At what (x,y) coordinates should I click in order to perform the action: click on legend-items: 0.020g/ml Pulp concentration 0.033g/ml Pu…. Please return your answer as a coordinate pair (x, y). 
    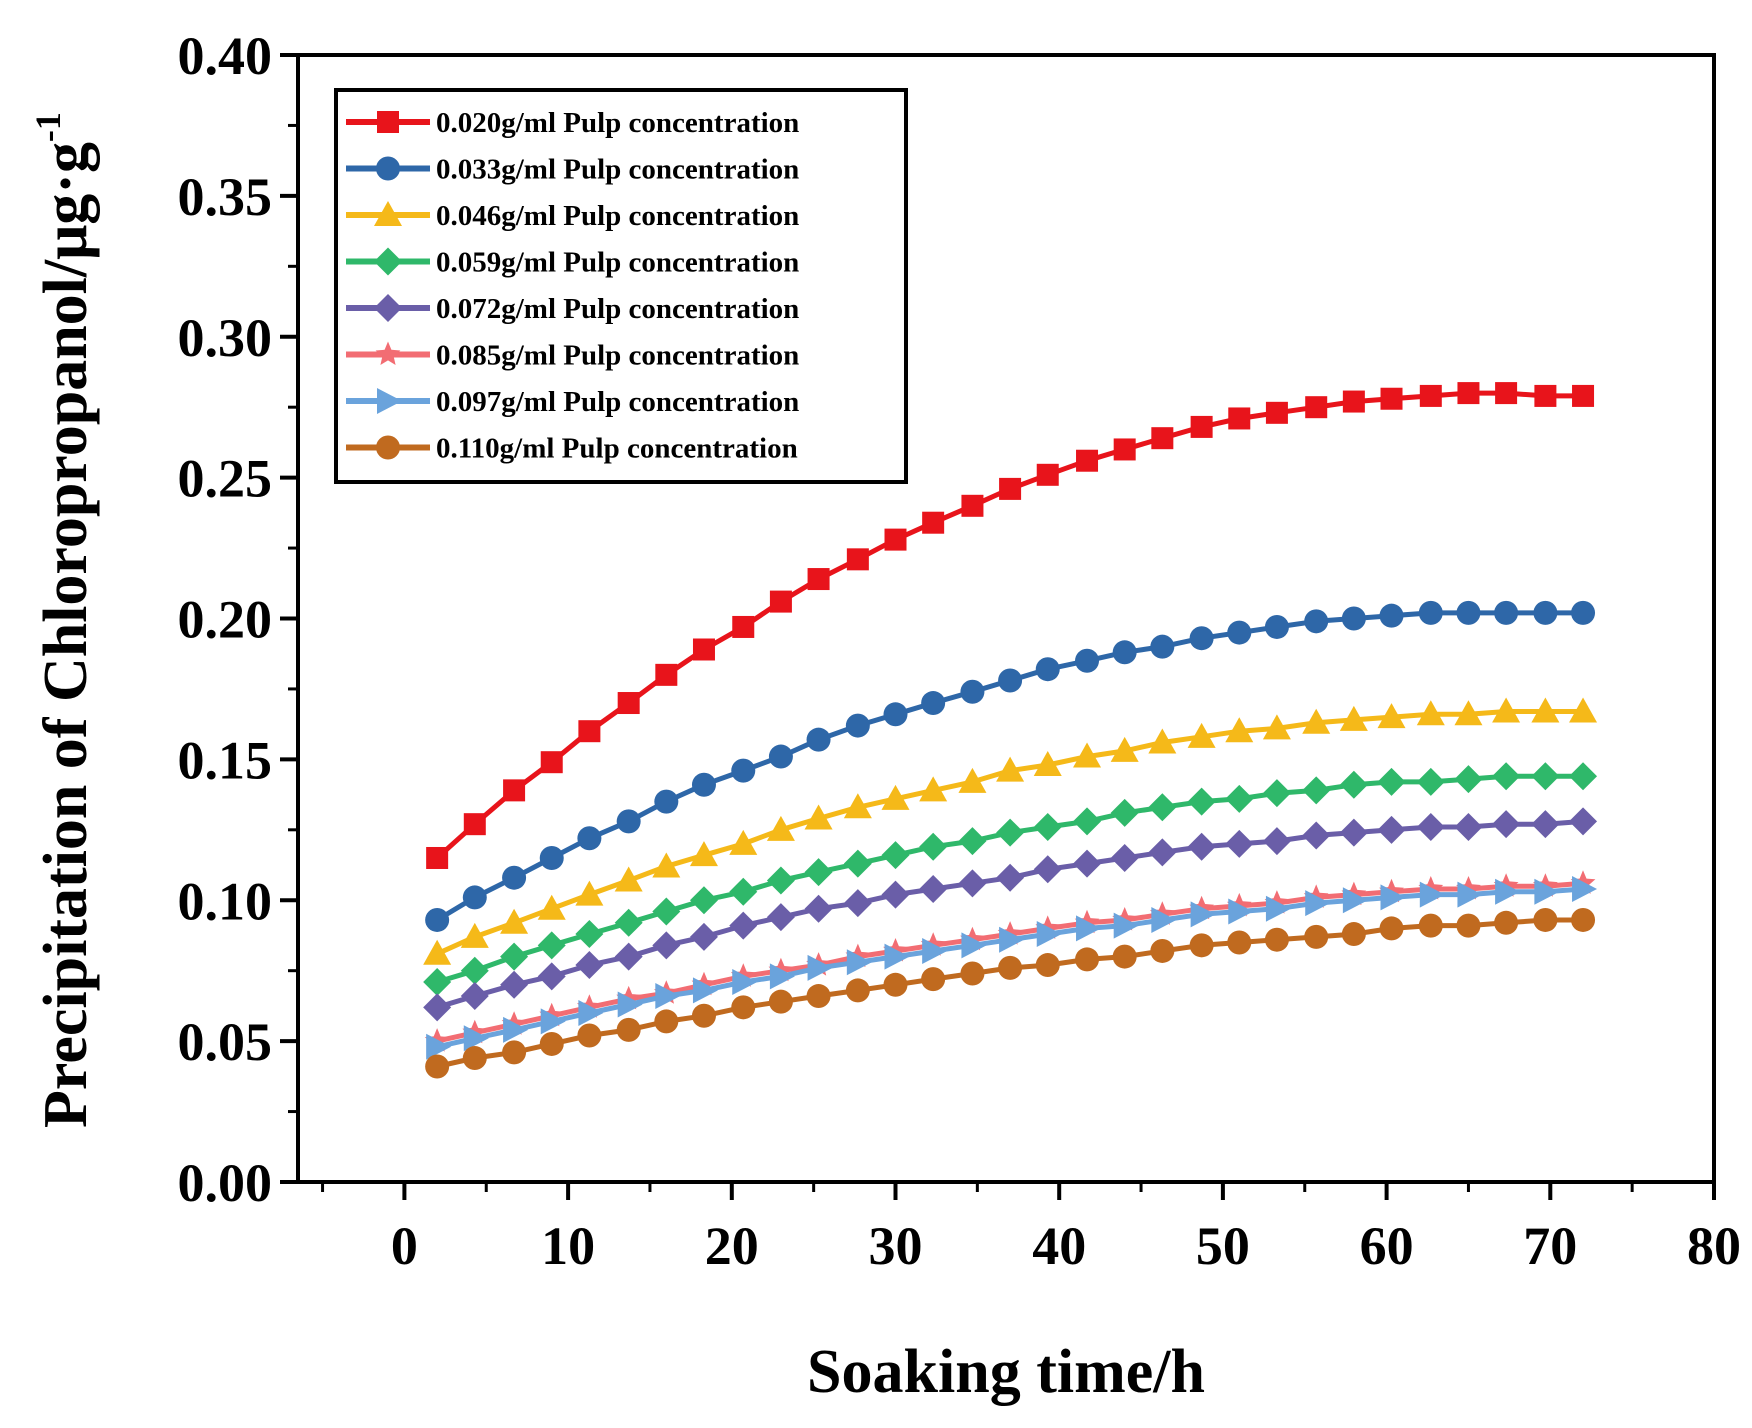
    Looking at the image, I should click on (572, 286).